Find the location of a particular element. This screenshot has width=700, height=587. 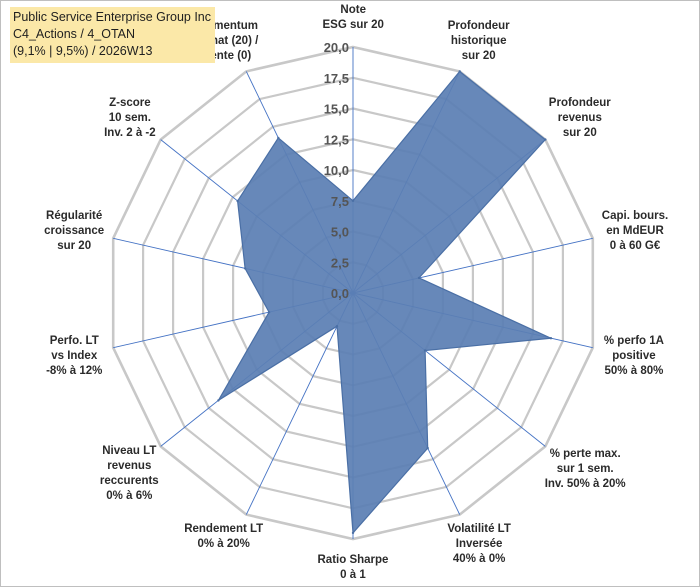

axis-label-line: vs Index is located at coordinates (74, 356).